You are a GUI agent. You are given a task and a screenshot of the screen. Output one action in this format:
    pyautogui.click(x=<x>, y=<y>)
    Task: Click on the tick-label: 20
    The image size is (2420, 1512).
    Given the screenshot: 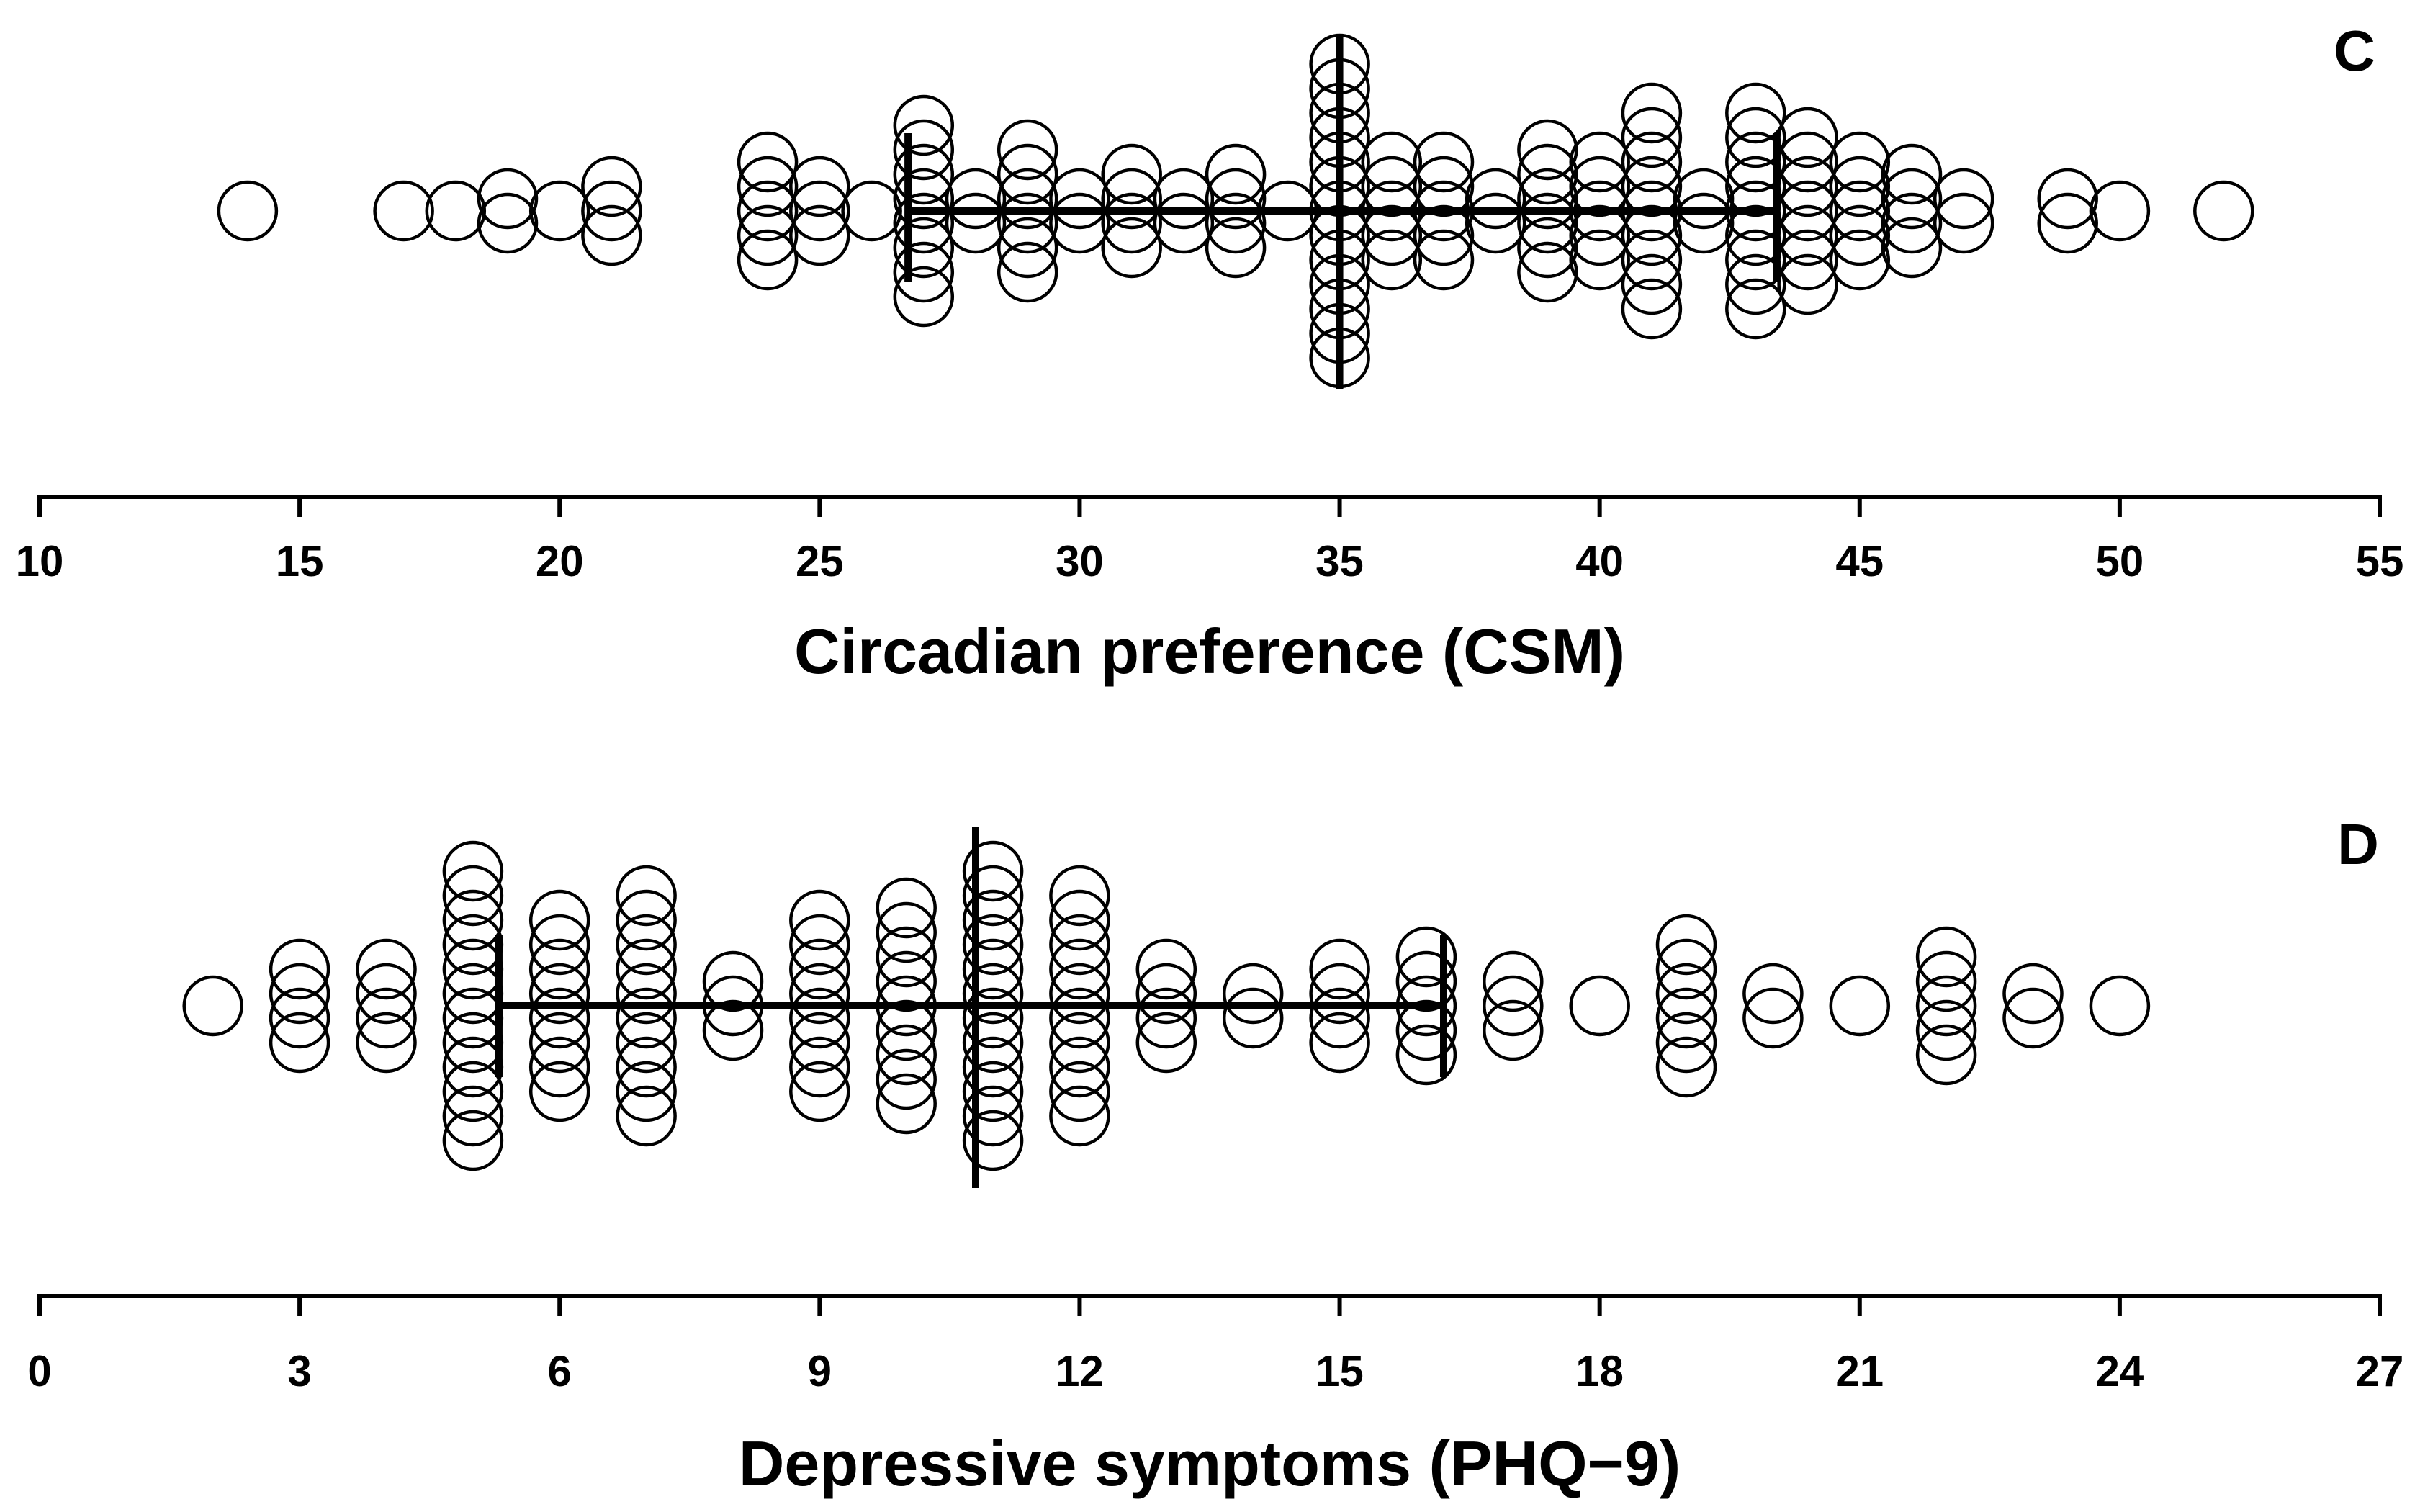 What is the action you would take?
    pyautogui.click(x=560, y=561)
    